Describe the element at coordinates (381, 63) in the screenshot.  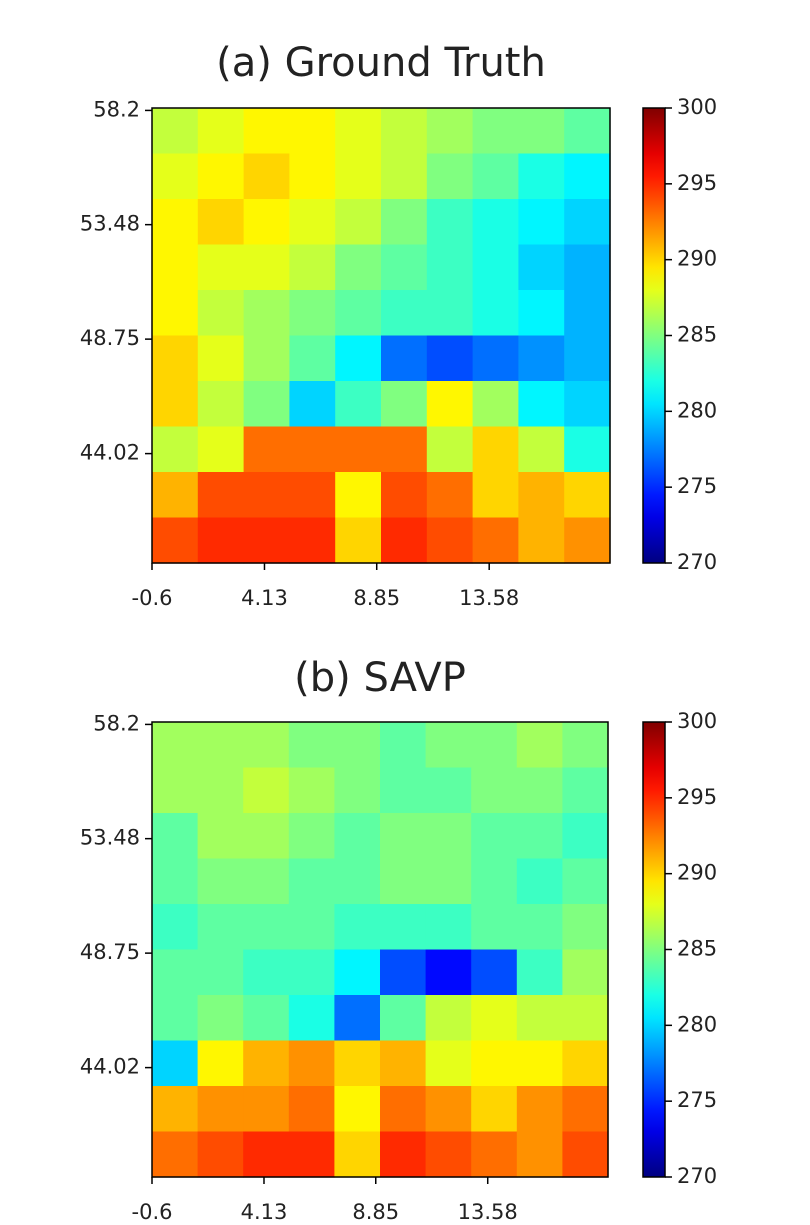
I see `chart-title: (a) Ground Truth` at that location.